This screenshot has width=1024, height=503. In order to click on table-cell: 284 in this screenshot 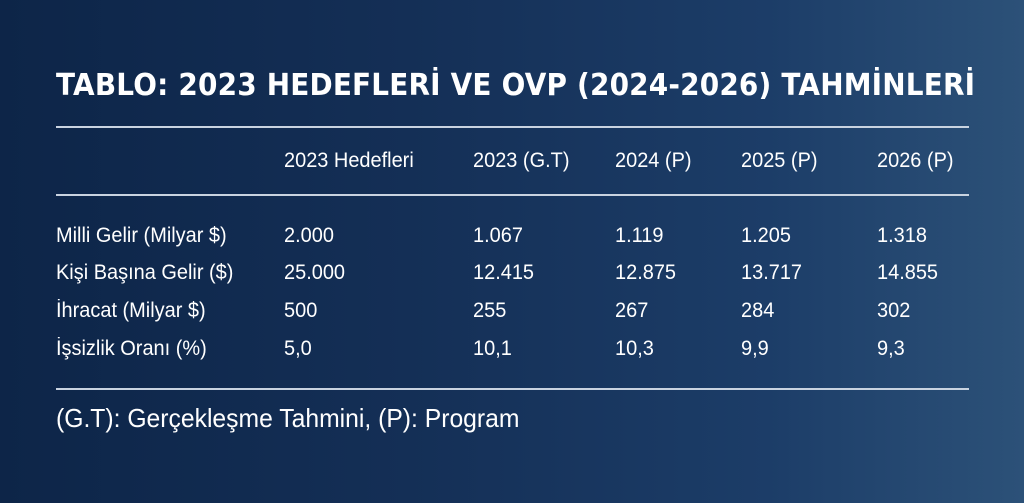, I will do `click(758, 310)`.